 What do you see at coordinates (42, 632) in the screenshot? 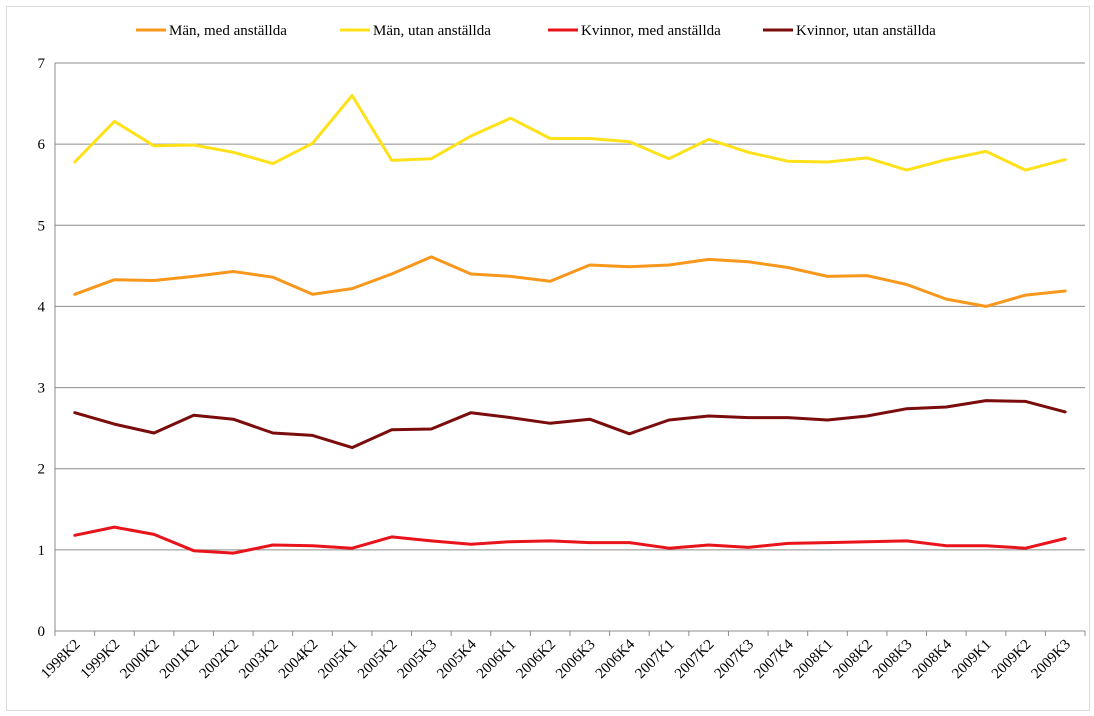
I see `y-tick-label: 0` at bounding box center [42, 632].